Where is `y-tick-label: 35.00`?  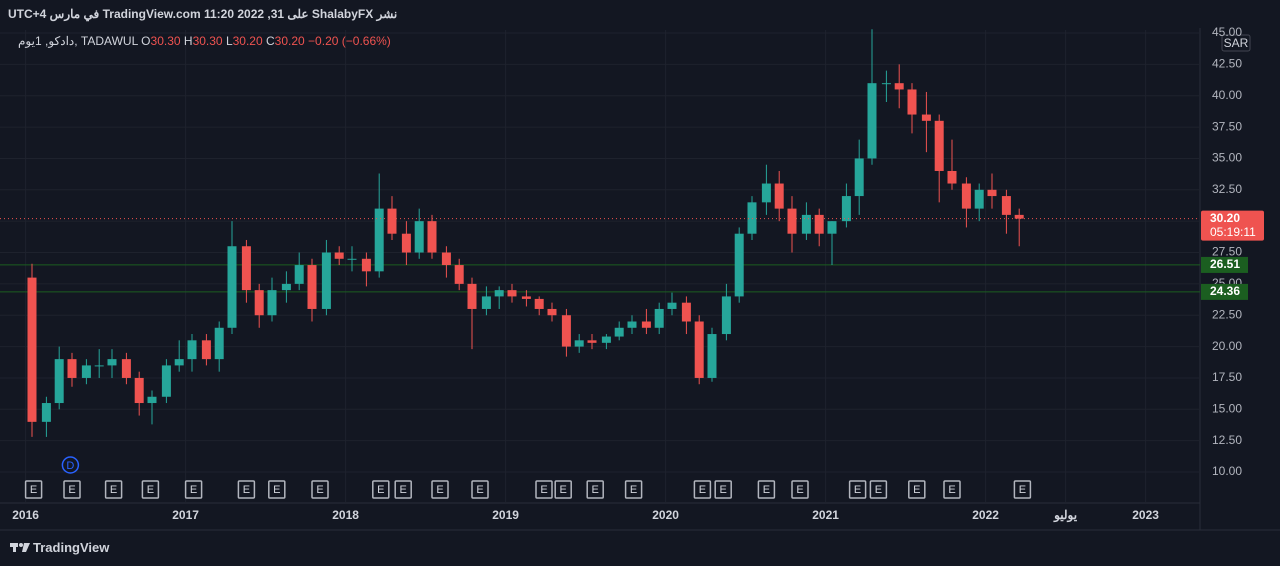
y-tick-label: 35.00 is located at coordinates (1227, 158).